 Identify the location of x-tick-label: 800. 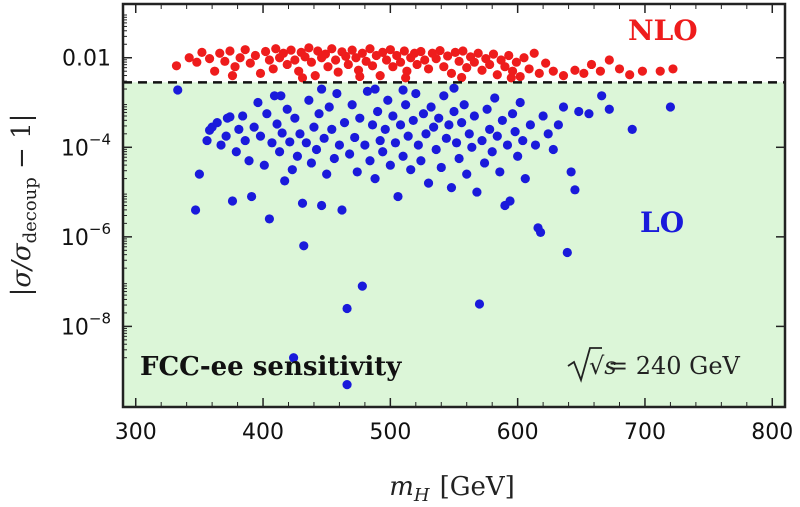
(772, 432).